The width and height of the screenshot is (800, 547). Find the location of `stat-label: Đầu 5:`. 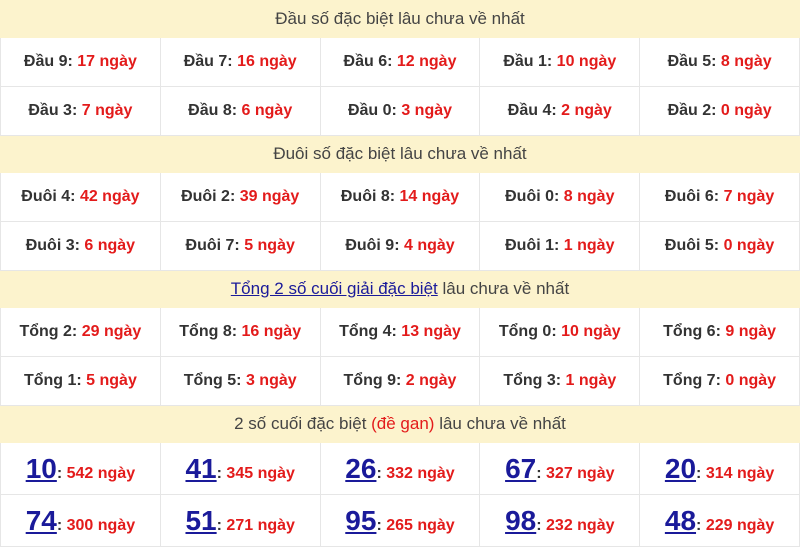

stat-label: Đầu 5: is located at coordinates (692, 61).